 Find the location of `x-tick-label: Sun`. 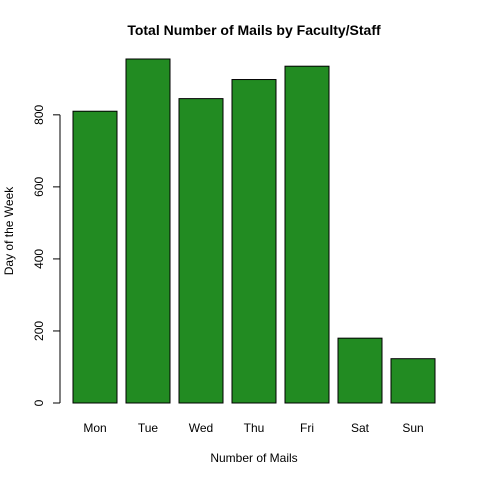

x-tick-label: Sun is located at coordinates (412, 428).